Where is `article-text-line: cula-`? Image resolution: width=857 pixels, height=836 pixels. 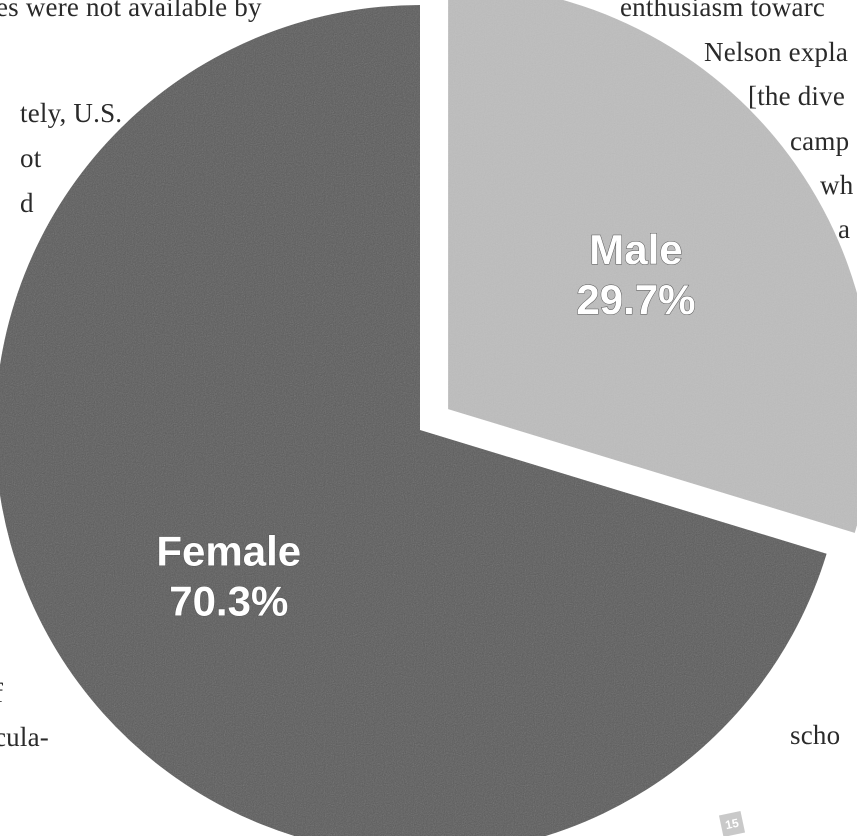 article-text-line: cula- is located at coordinates (24, 737).